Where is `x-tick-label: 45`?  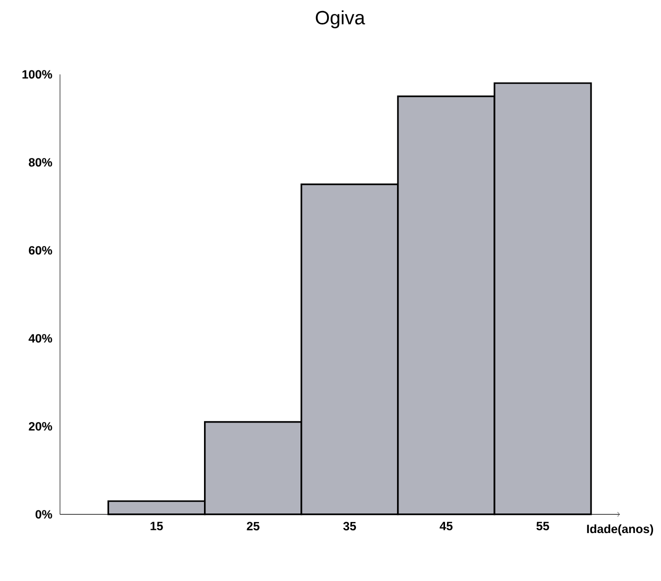
x-tick-label: 45 is located at coordinates (446, 526).